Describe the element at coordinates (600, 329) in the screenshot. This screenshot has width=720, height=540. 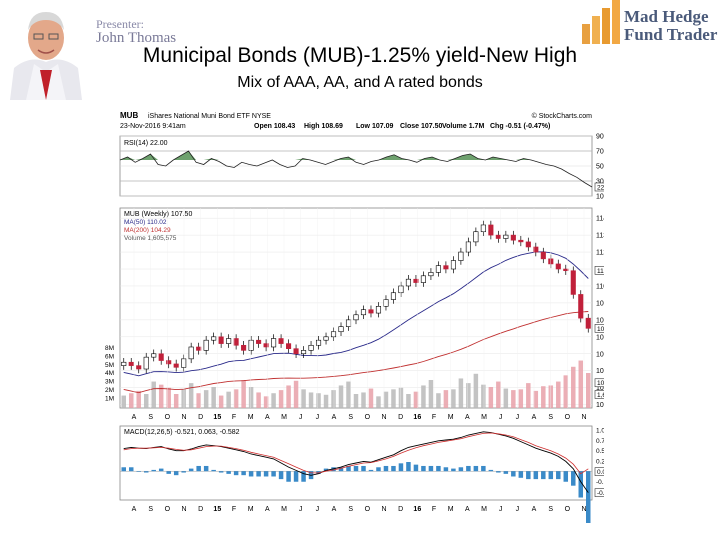
I see `price-last-label: 107.50` at that location.